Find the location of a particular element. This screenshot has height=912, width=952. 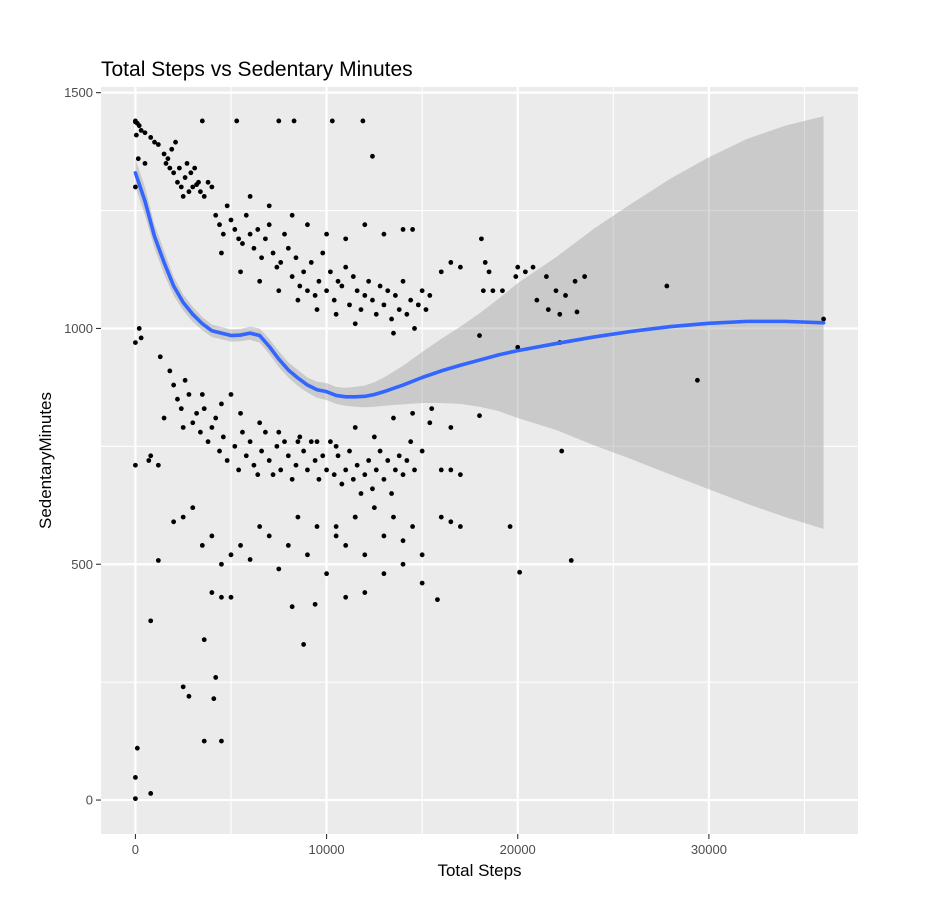

x-tick-label: 20000 is located at coordinates (518, 849).